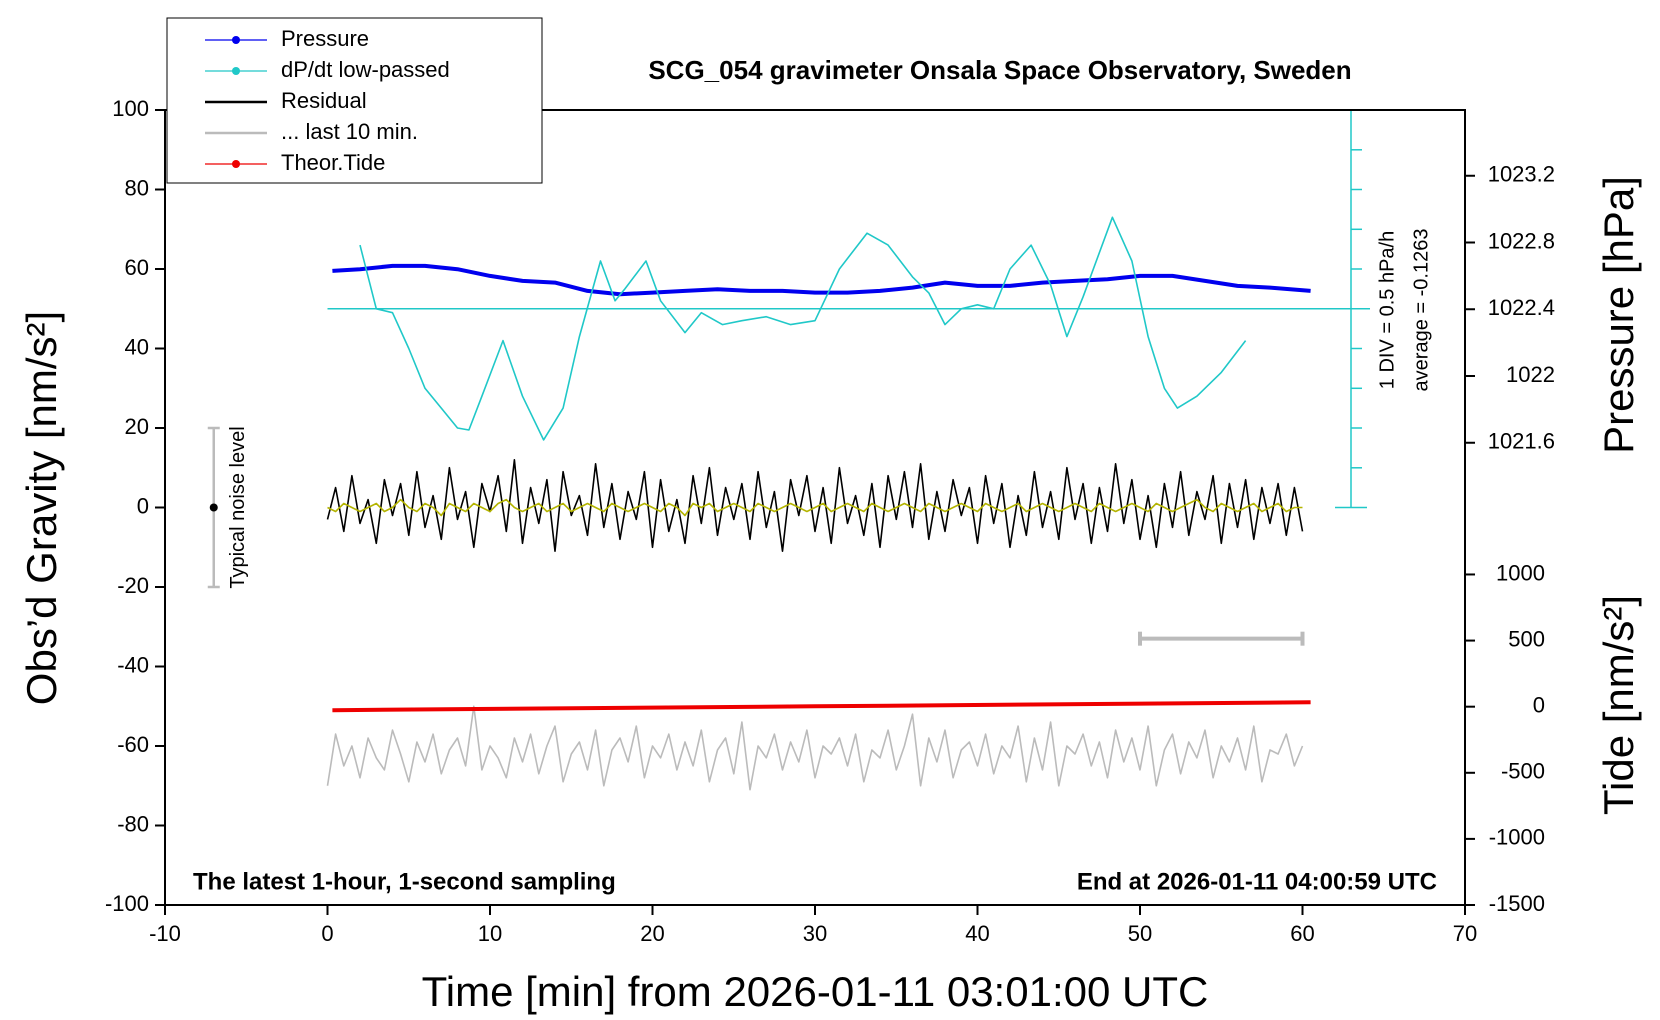  I want to click on x-tick-label: 30, so click(815, 933).